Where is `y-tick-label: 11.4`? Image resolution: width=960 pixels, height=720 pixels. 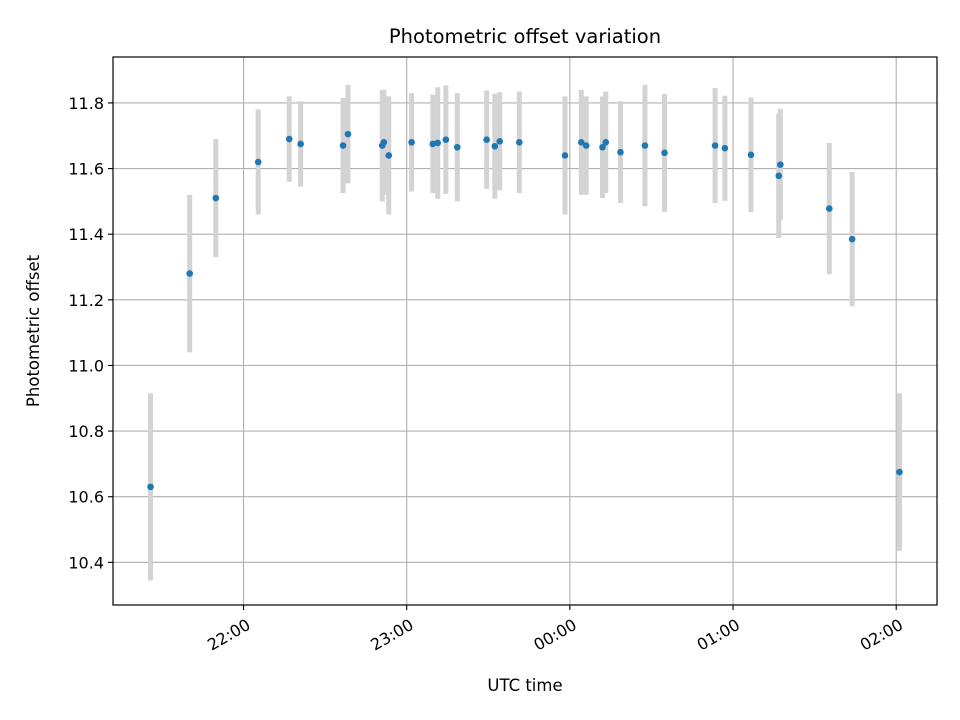
y-tick-label: 11.4 is located at coordinates (86, 234).